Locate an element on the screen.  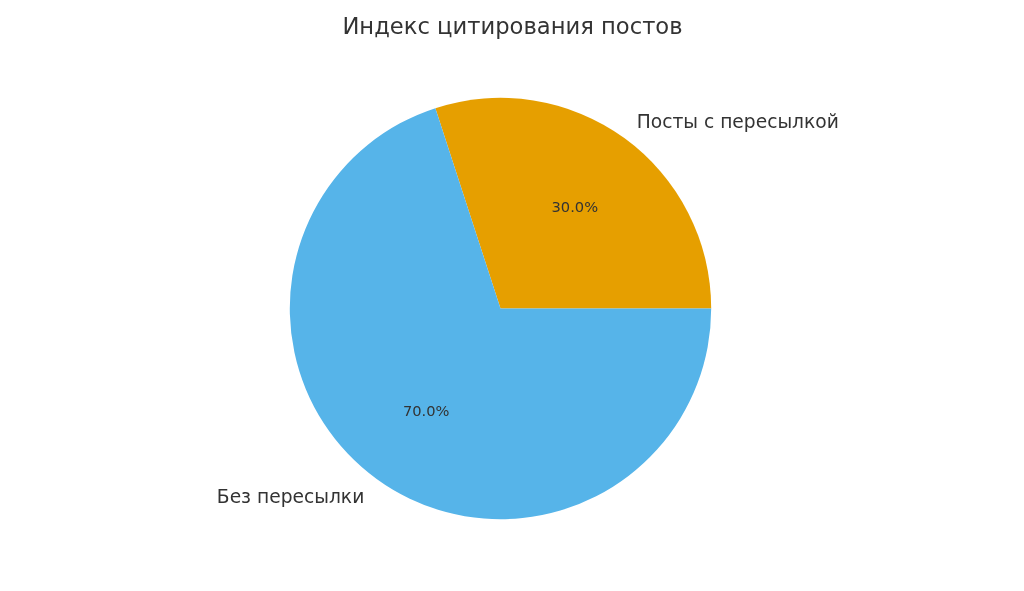
chart-title: Индекс цитирования постов is located at coordinates (512, 25).